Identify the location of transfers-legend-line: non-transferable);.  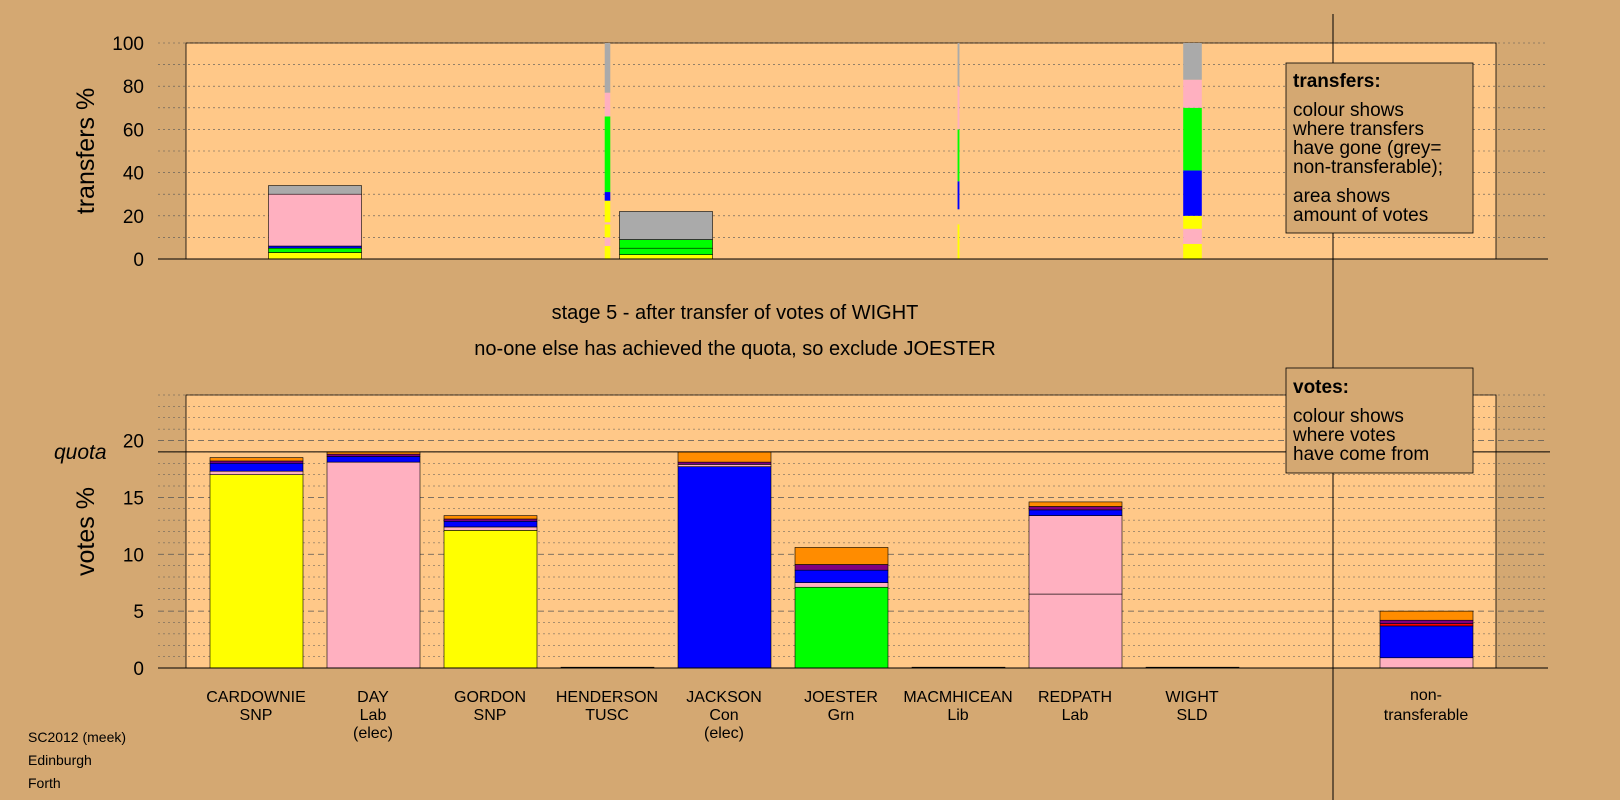
(1368, 167).